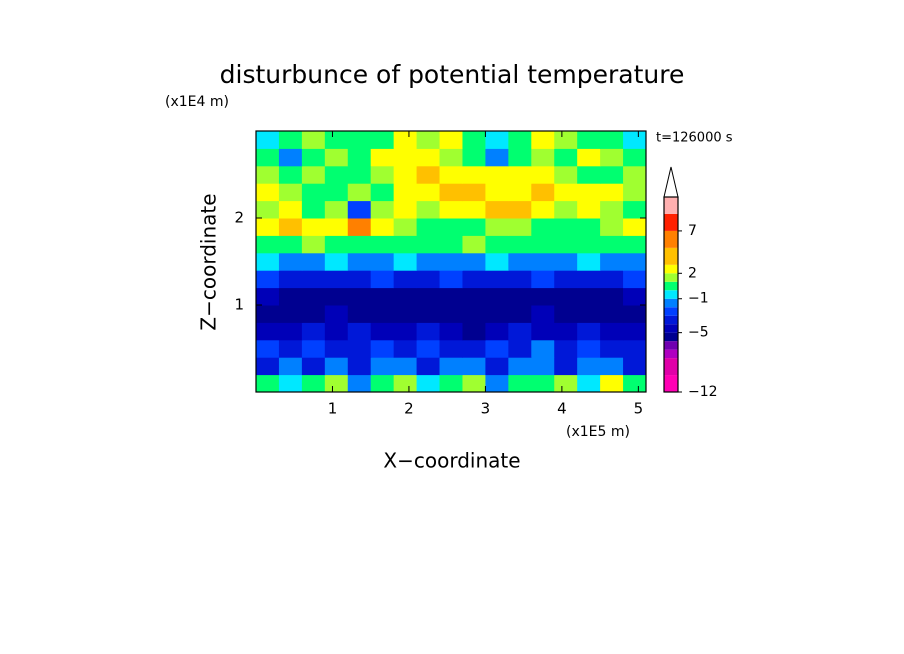  What do you see at coordinates (694, 138) in the screenshot?
I see `time-annotation: t=126000 s` at bounding box center [694, 138].